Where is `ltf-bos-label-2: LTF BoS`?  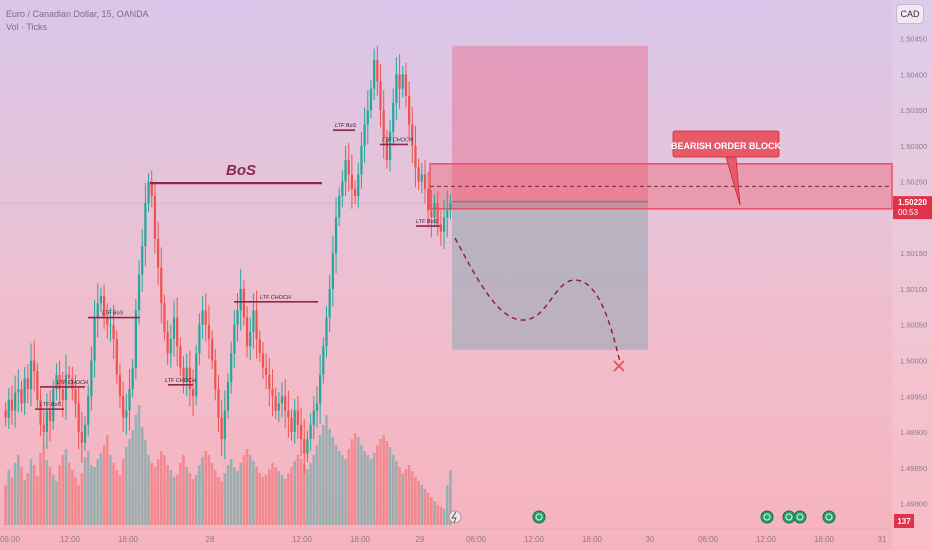
ltf-bos-label-2: LTF BoS is located at coordinates (51, 405).